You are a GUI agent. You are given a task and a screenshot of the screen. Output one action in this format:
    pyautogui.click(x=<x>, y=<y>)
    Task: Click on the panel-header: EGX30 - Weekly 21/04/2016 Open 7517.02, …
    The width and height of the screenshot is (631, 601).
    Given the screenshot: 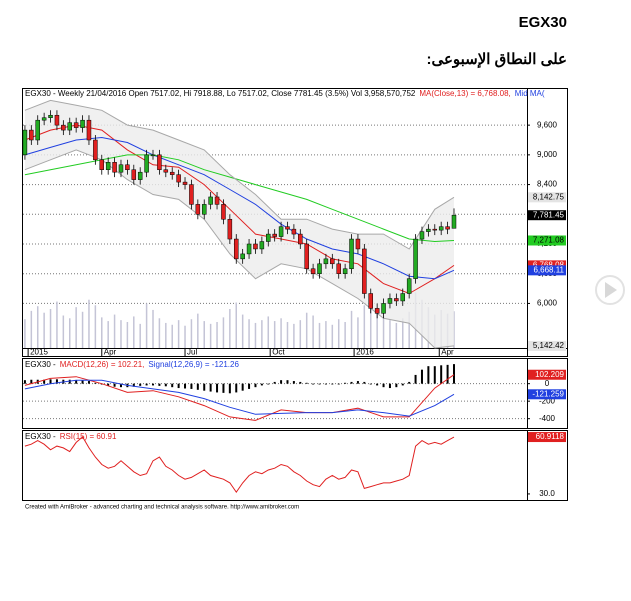 What is the action you would take?
    pyautogui.click(x=220, y=93)
    